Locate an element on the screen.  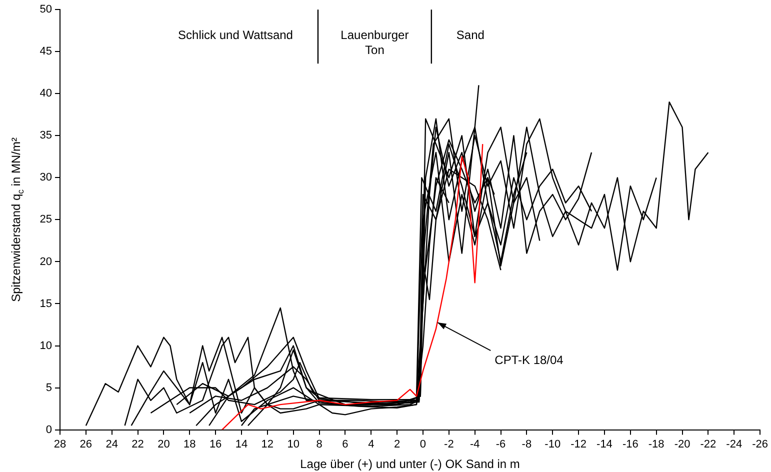
y-tick-label: 0 is located at coordinates (49, 430).